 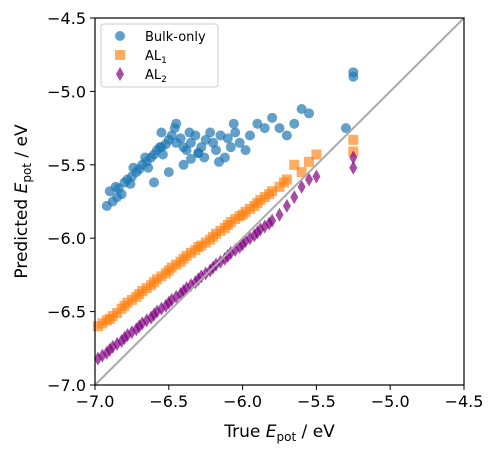 I want to click on legend-marker-al1, so click(x=120, y=55).